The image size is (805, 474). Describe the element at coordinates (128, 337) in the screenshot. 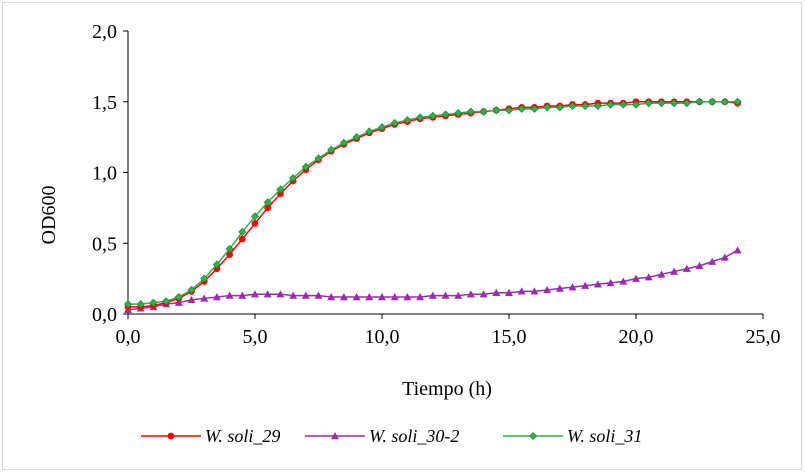

I see `x-tick-label: 0,0` at that location.